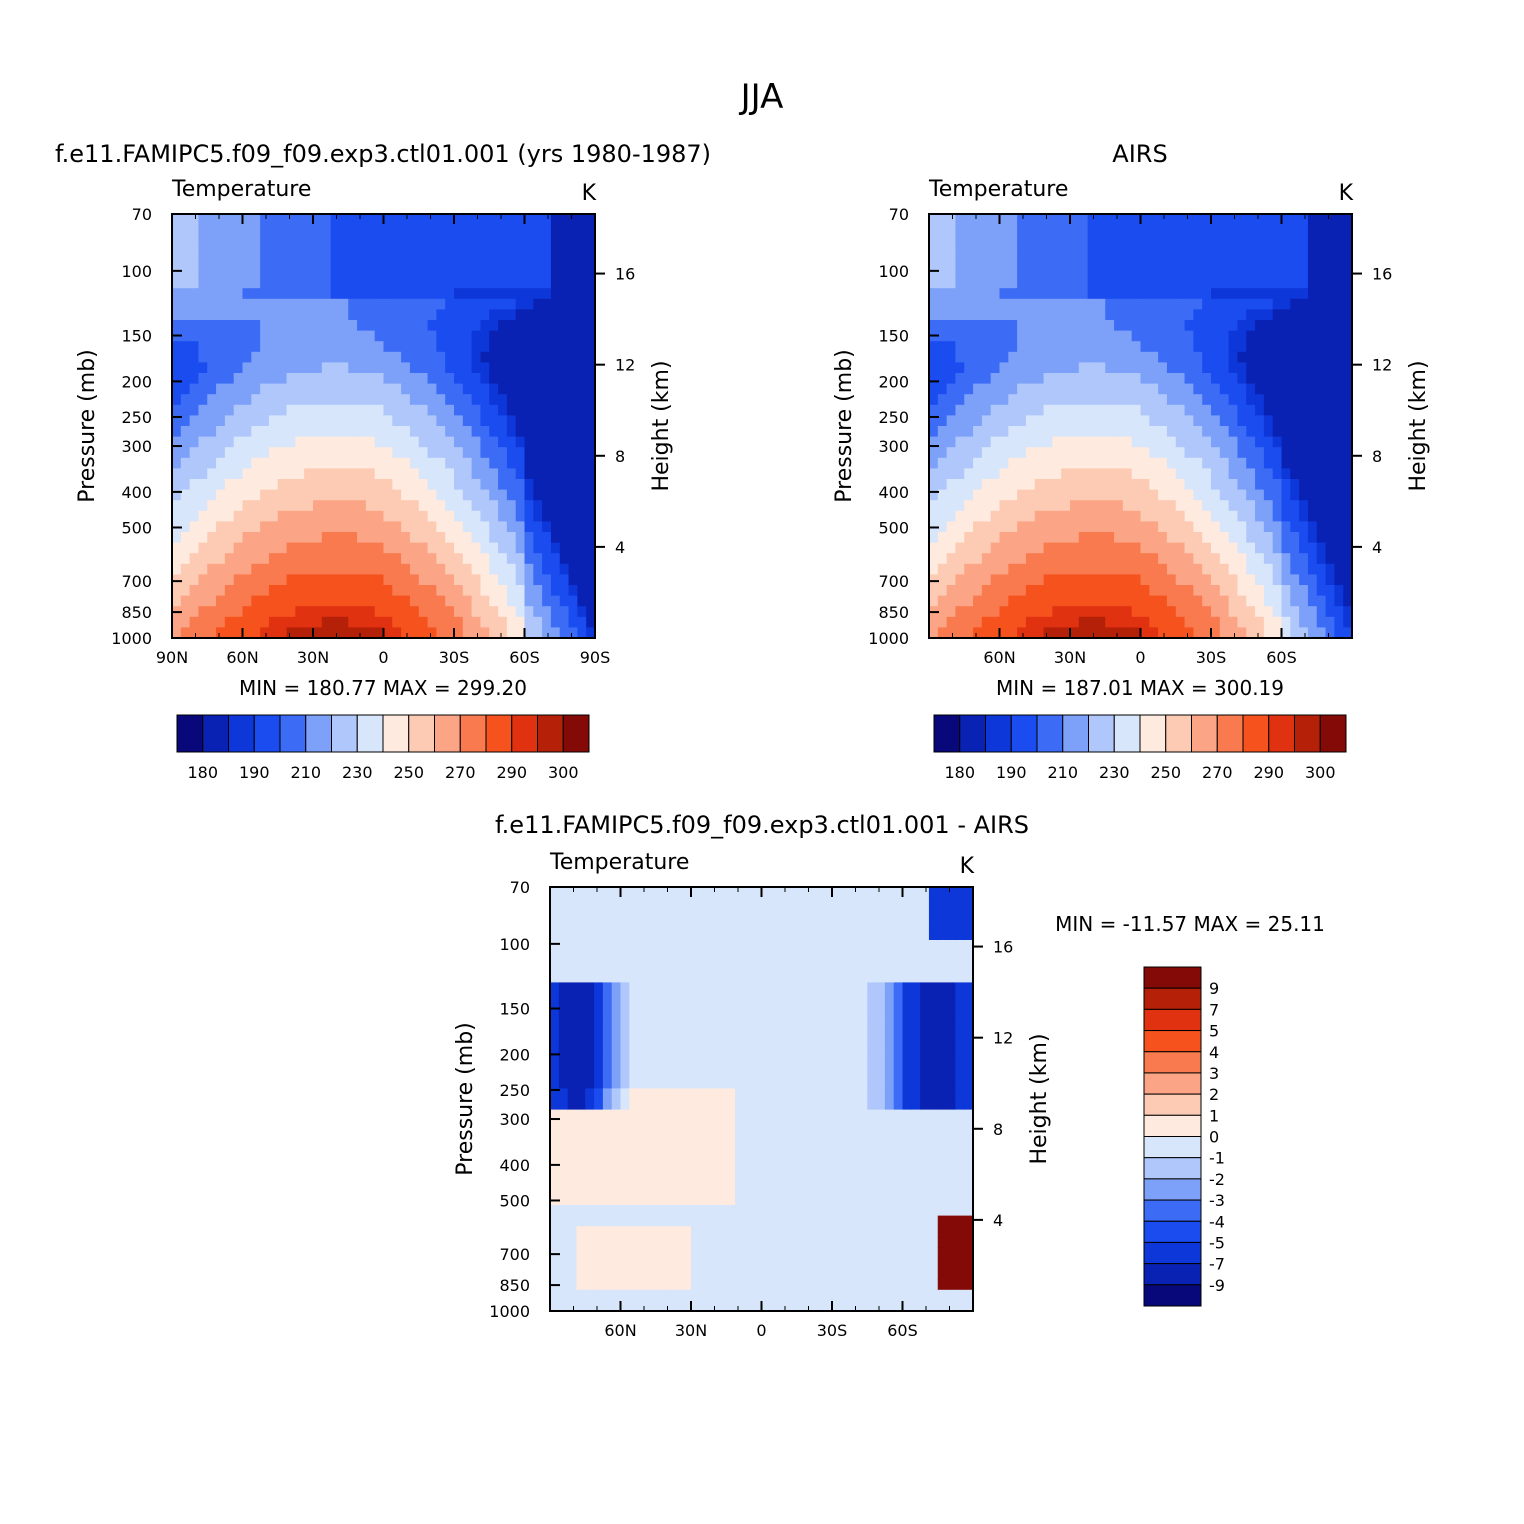  I want to click on y2-tick-label: 12, so click(1382, 365).